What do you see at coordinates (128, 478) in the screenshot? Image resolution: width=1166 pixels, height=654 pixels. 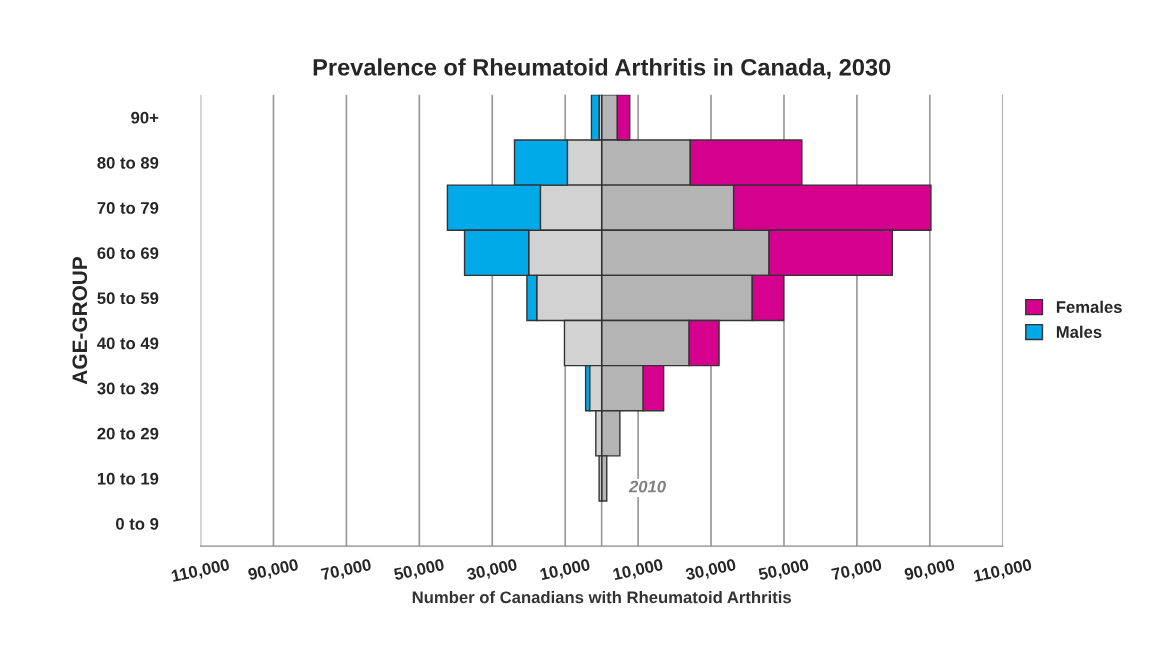 I see `y-tick-label: 10 to 19` at bounding box center [128, 478].